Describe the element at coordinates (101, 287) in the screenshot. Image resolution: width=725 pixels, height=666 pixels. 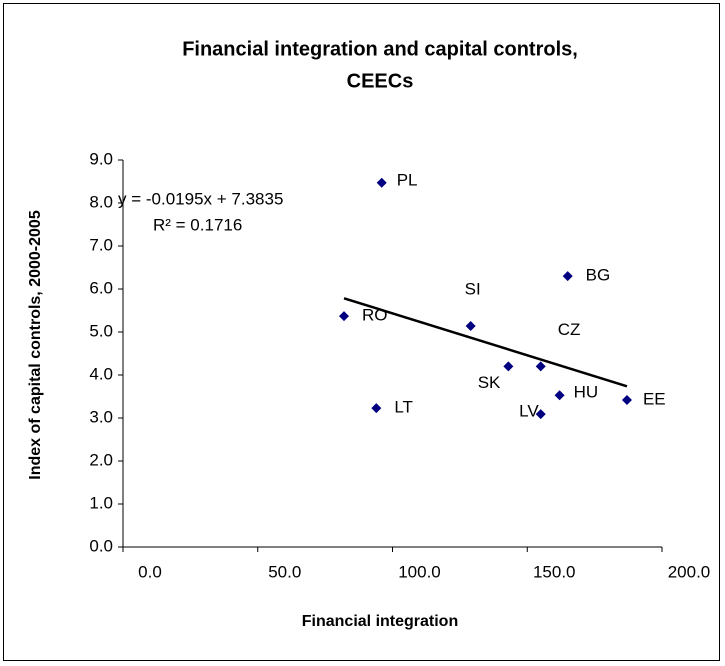
I see `y-tick-label: 6.0` at that location.